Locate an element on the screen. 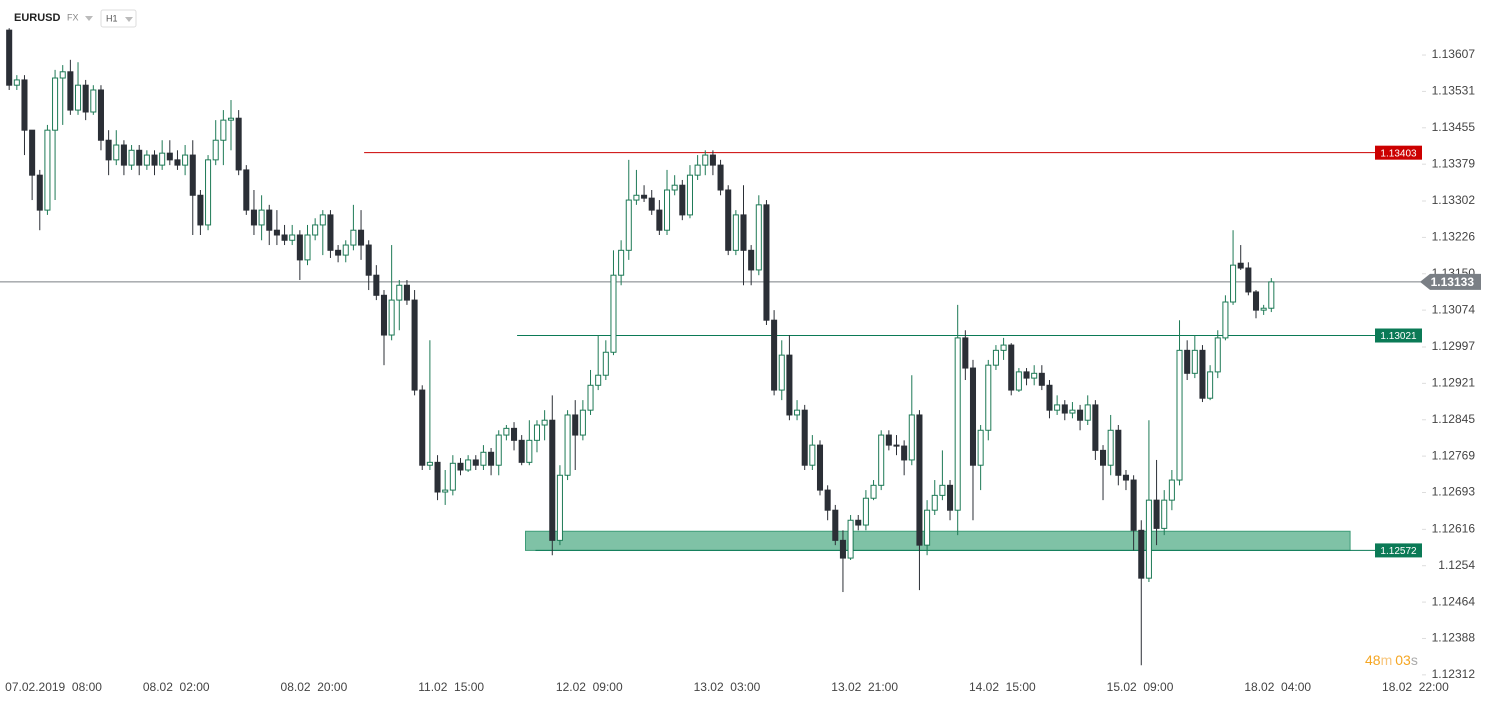  countdown-seconds: 03 is located at coordinates (1403, 660).